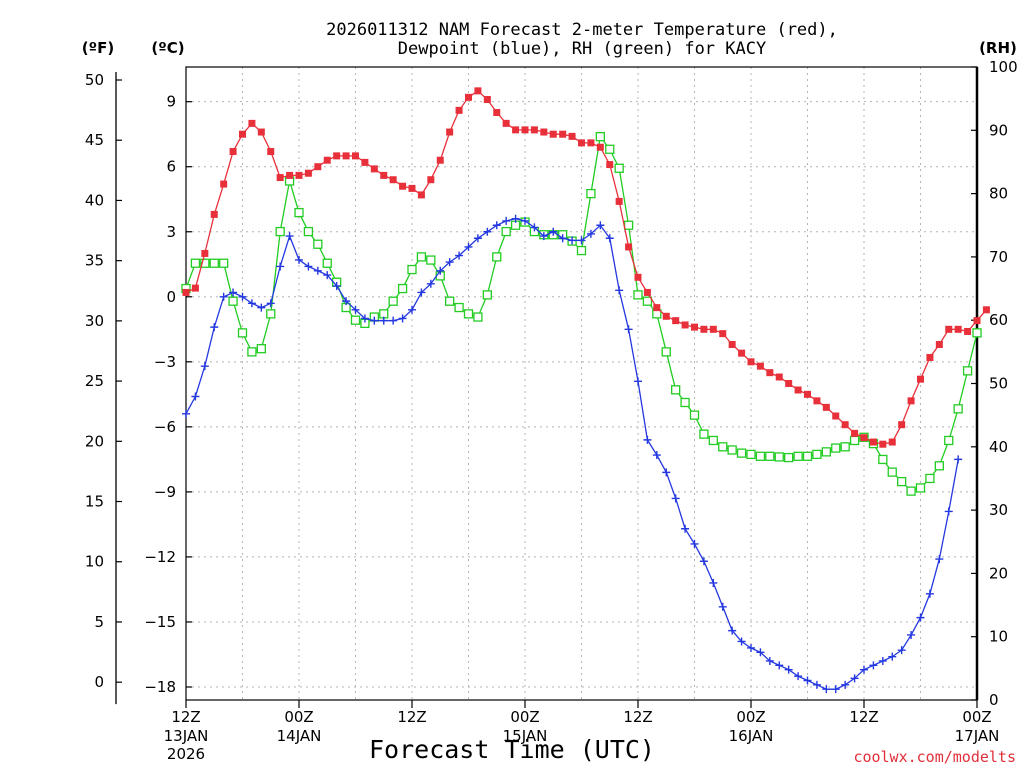 This screenshot has width=1024, height=768. I want to click on rh-tick-label: 40, so click(998, 447).